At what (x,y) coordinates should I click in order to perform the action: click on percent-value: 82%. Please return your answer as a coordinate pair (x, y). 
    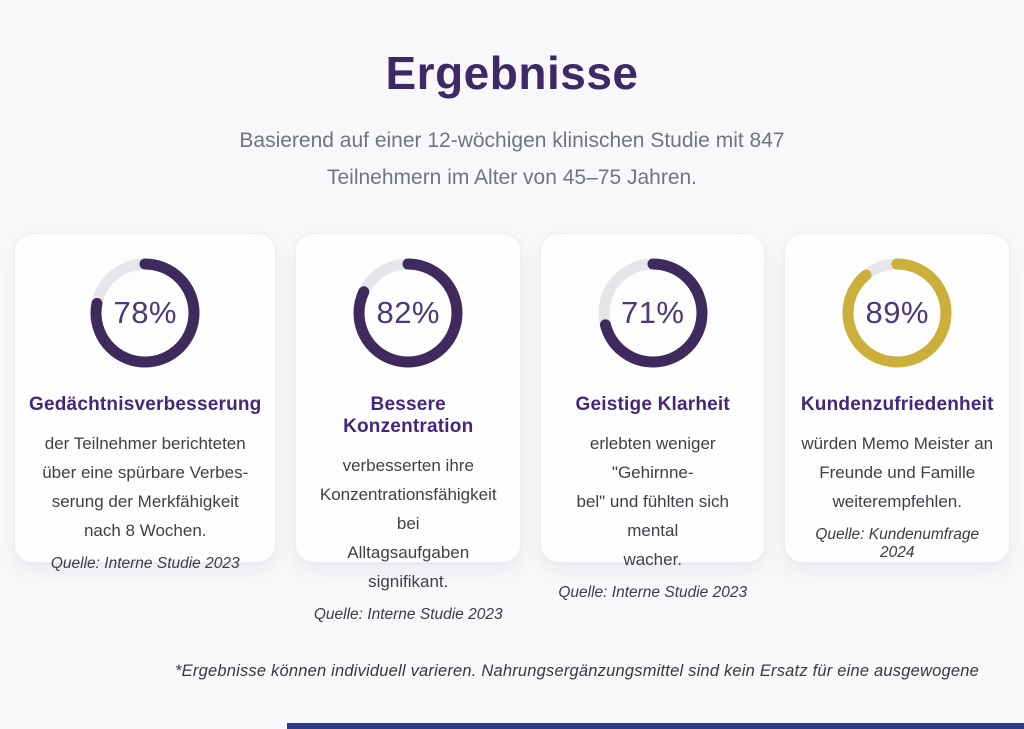
    Looking at the image, I should click on (408, 312).